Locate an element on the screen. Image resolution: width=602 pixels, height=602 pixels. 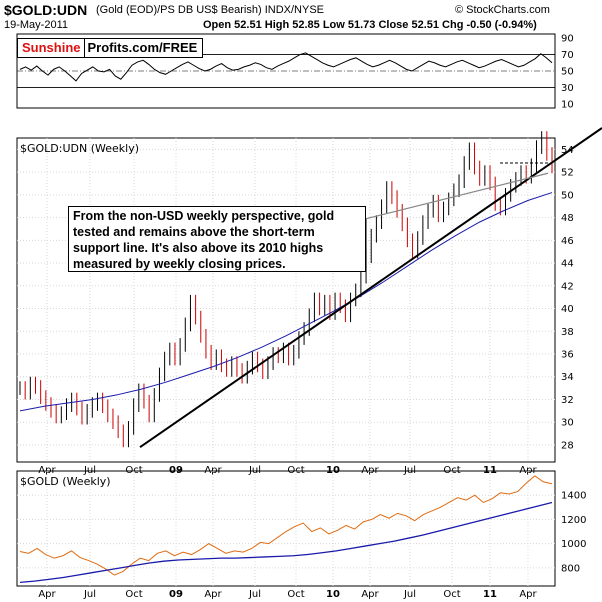
tick-label-y-0-1: 30 is located at coordinates (567, 88).